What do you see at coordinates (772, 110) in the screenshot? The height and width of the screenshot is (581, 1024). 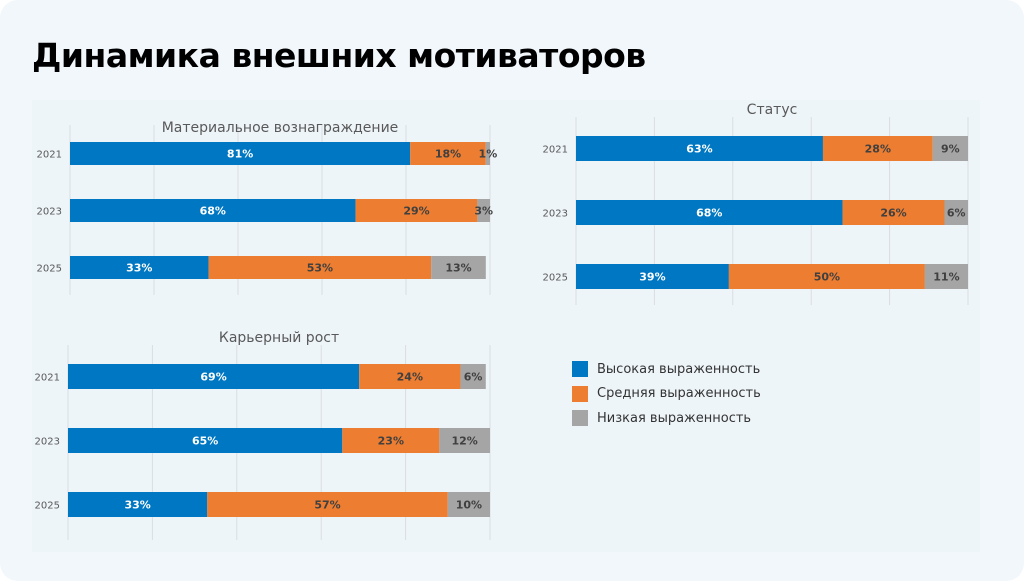 I see `chart-title: Статус` at bounding box center [772, 110].